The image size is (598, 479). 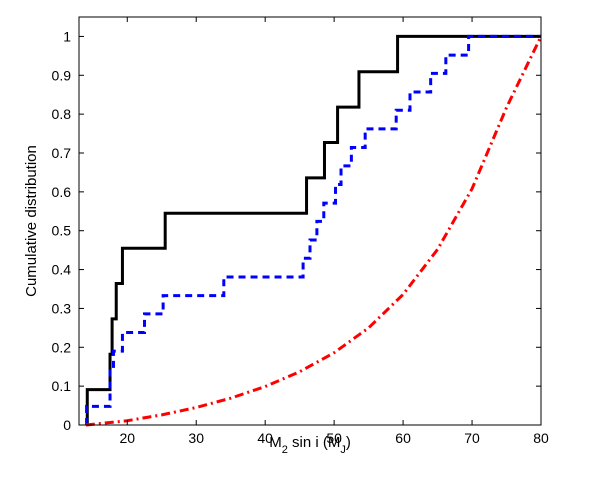 What do you see at coordinates (31, 221) in the screenshot?
I see `y-axis-label: Cumulative distribution` at bounding box center [31, 221].